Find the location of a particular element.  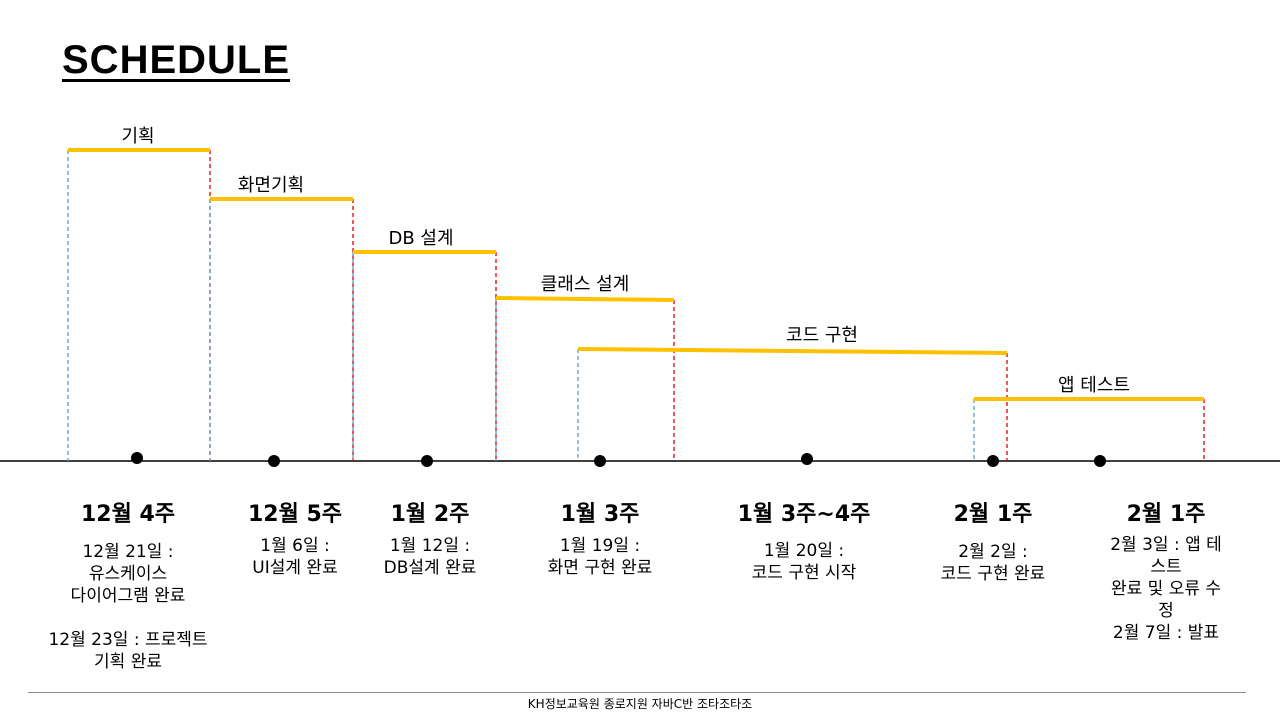

footer-divider is located at coordinates (637, 692).